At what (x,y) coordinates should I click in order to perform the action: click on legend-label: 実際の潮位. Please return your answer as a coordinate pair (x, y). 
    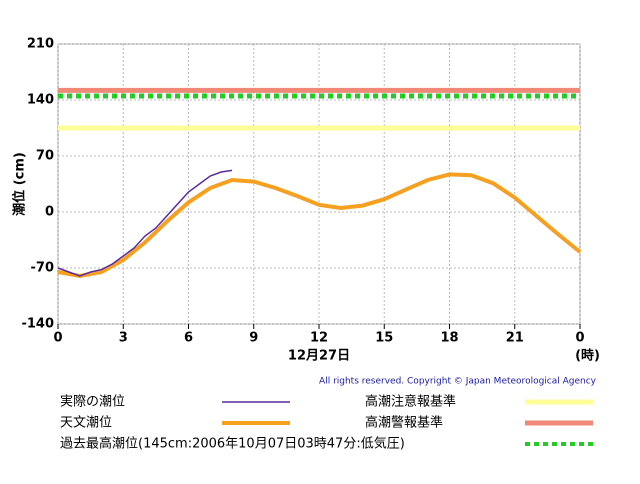
    Looking at the image, I should click on (92, 402).